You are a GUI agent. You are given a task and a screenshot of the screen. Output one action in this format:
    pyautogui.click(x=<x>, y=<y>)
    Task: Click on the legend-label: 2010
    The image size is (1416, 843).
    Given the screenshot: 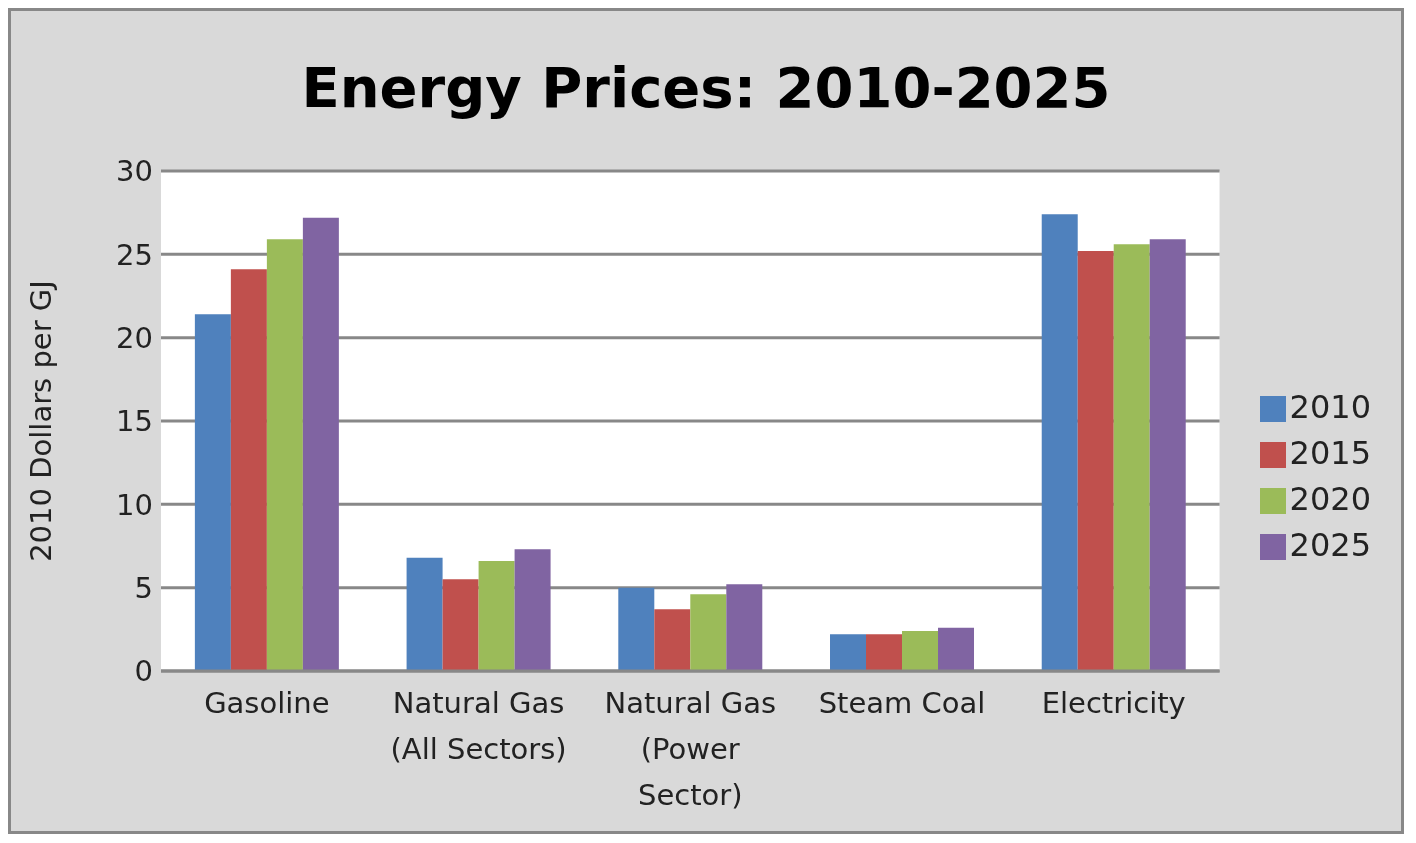 What is the action you would take?
    pyautogui.click(x=1330, y=407)
    